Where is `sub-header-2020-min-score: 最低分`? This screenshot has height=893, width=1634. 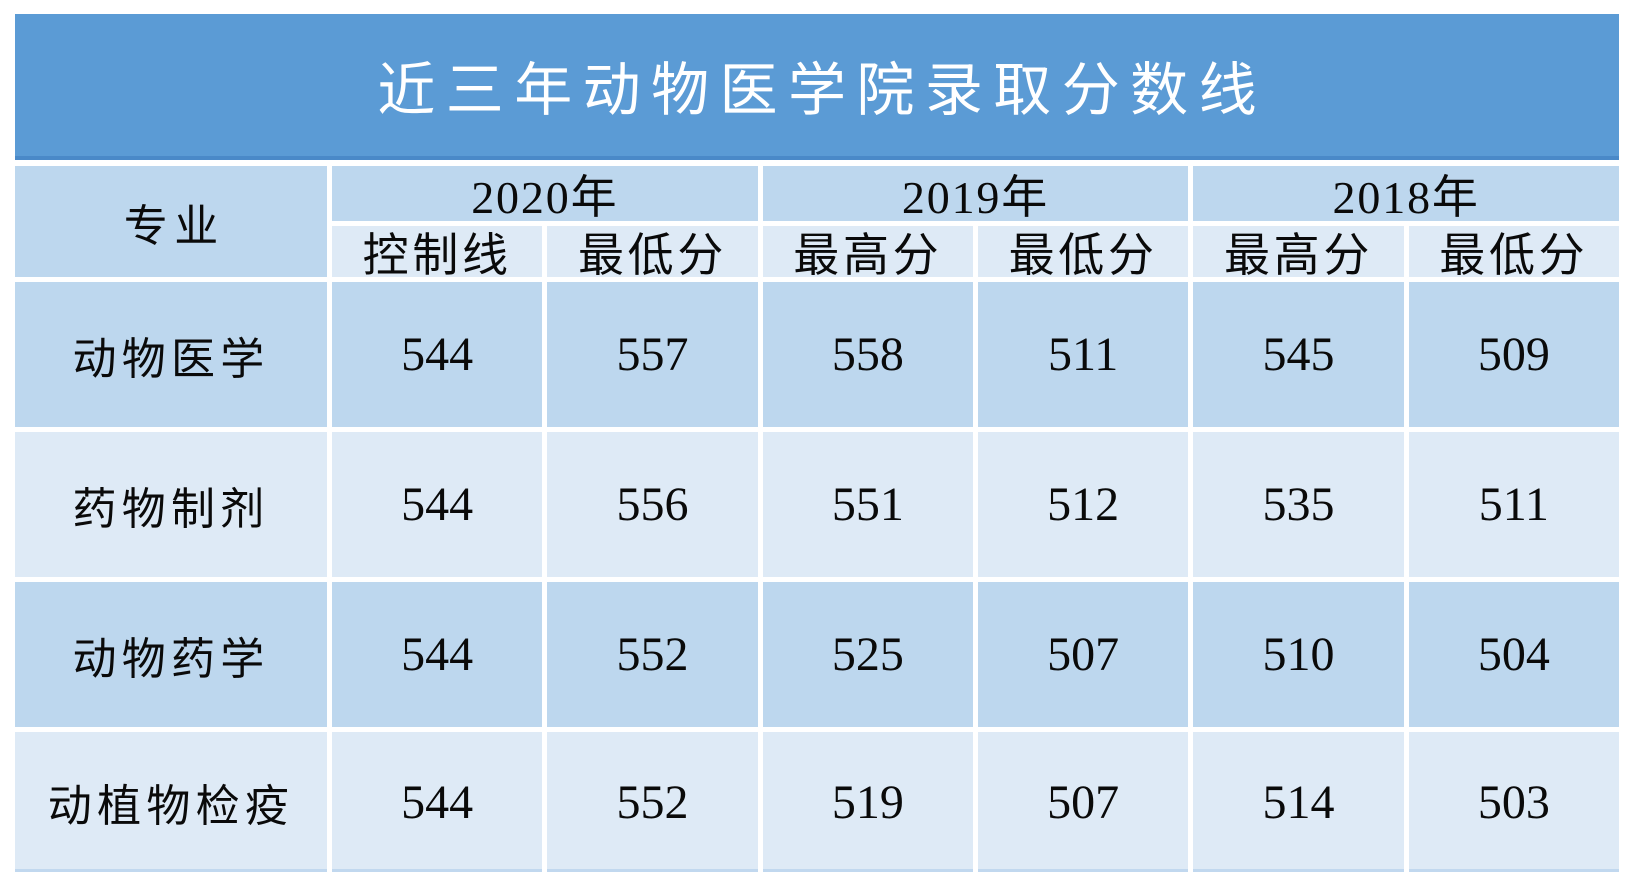 sub-header-2020-min-score: 最低分 is located at coordinates (652, 251).